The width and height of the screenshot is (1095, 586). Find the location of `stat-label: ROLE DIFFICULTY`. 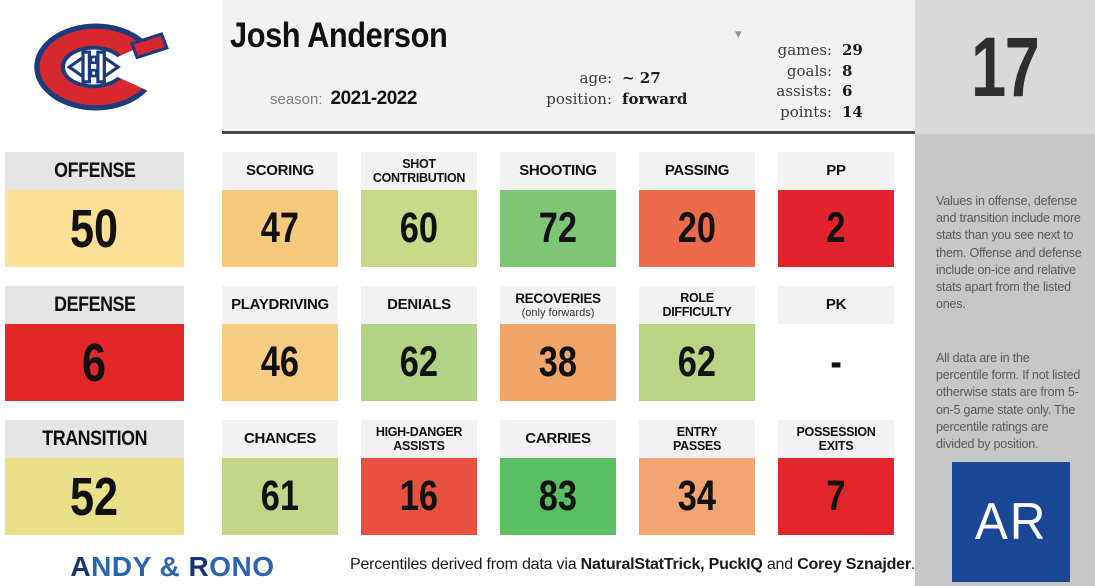

stat-label: ROLE DIFFICULTY is located at coordinates (697, 305).